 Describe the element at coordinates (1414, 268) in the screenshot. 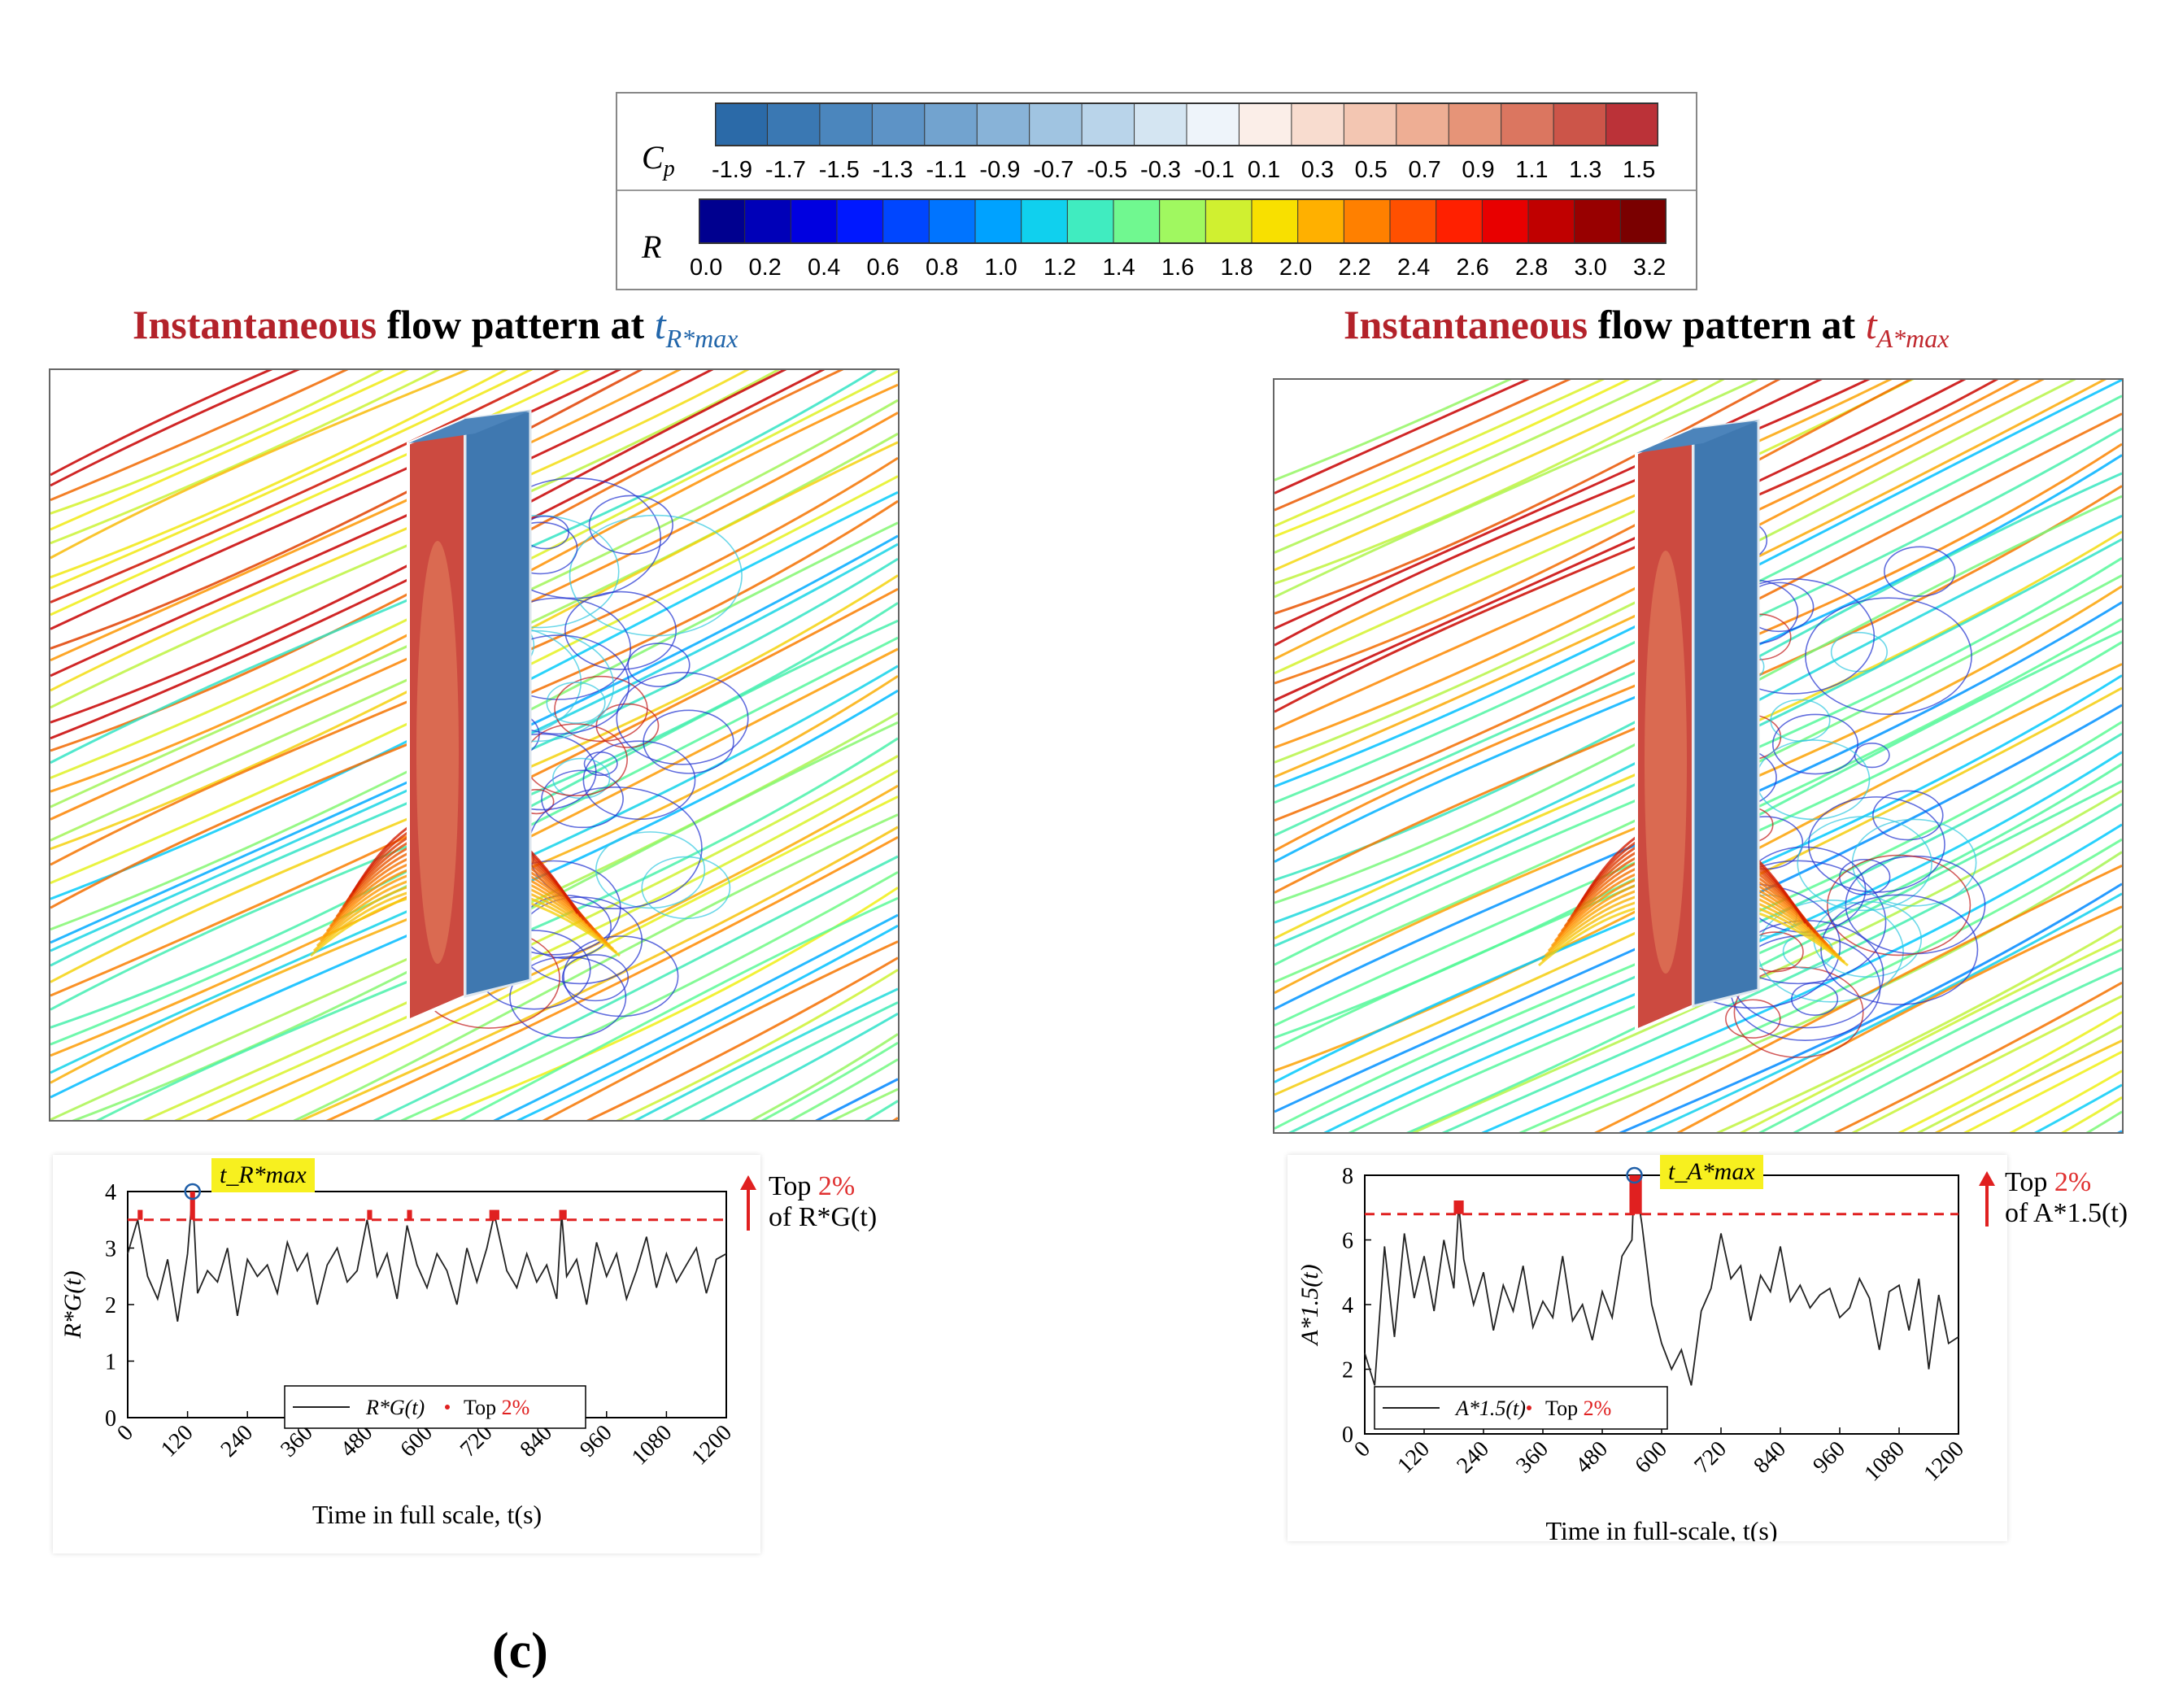

I see `colorbar-tick-label: 2.4` at that location.